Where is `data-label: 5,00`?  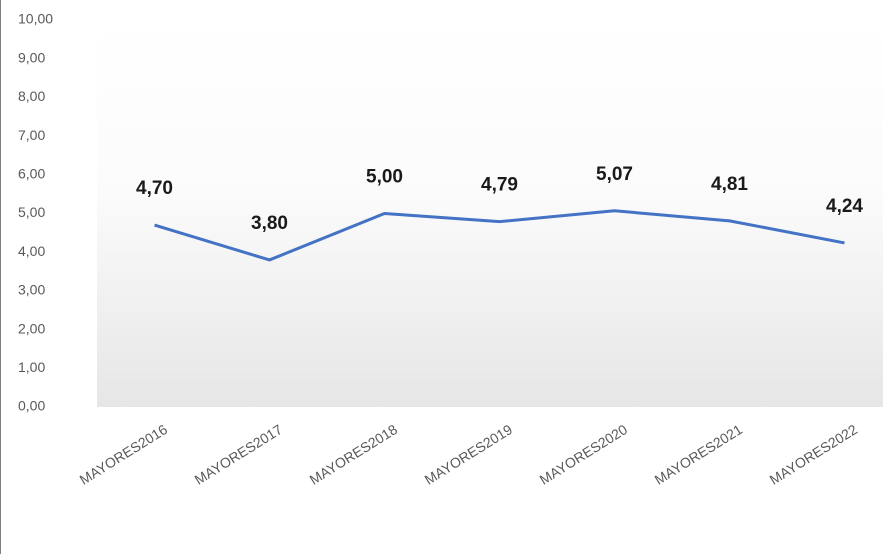
data-label: 5,00 is located at coordinates (384, 177).